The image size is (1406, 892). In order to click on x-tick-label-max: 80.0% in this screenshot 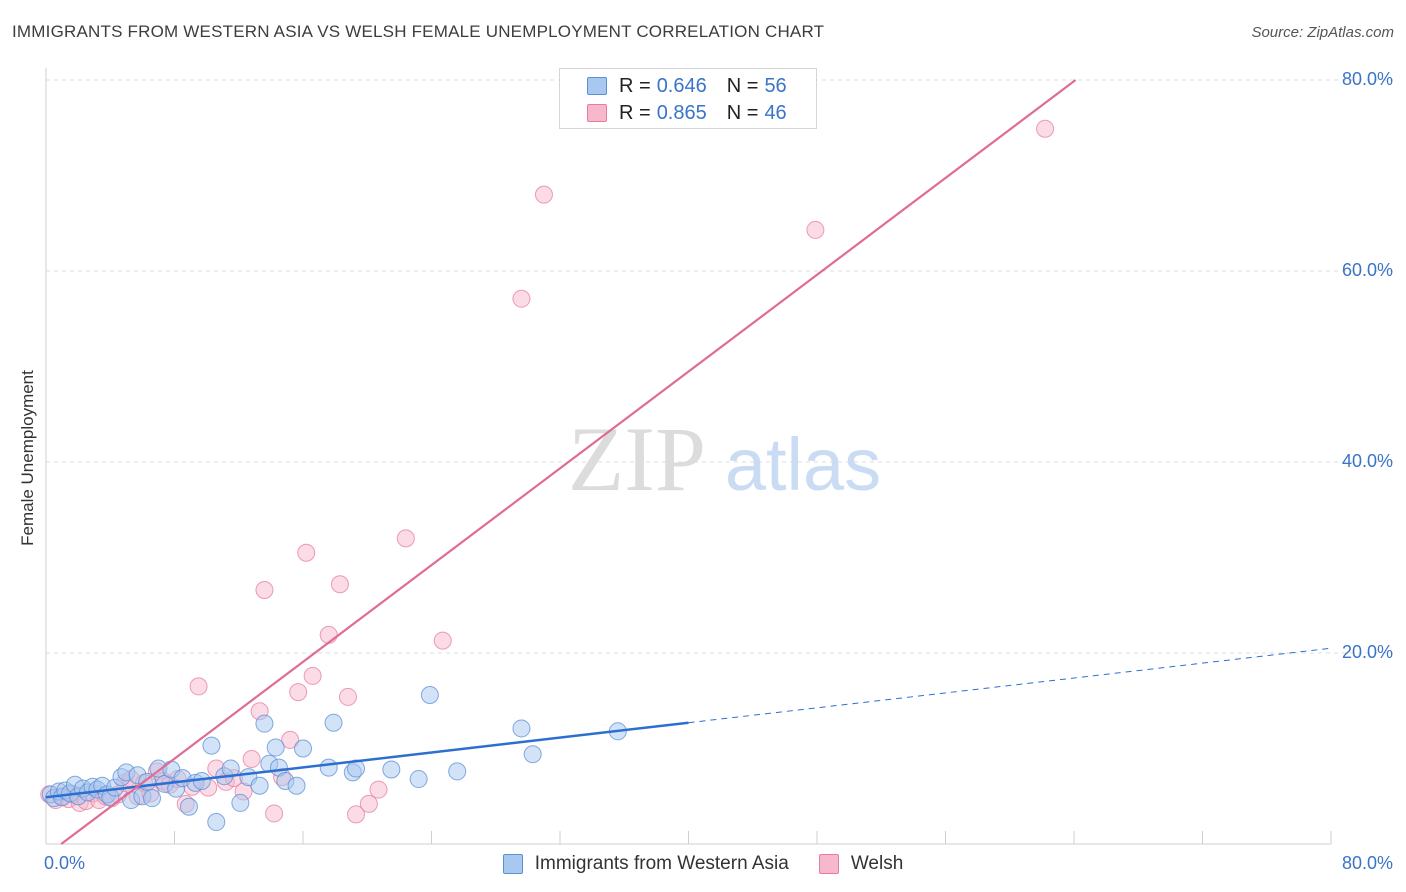, I will do `click(1367, 863)`.